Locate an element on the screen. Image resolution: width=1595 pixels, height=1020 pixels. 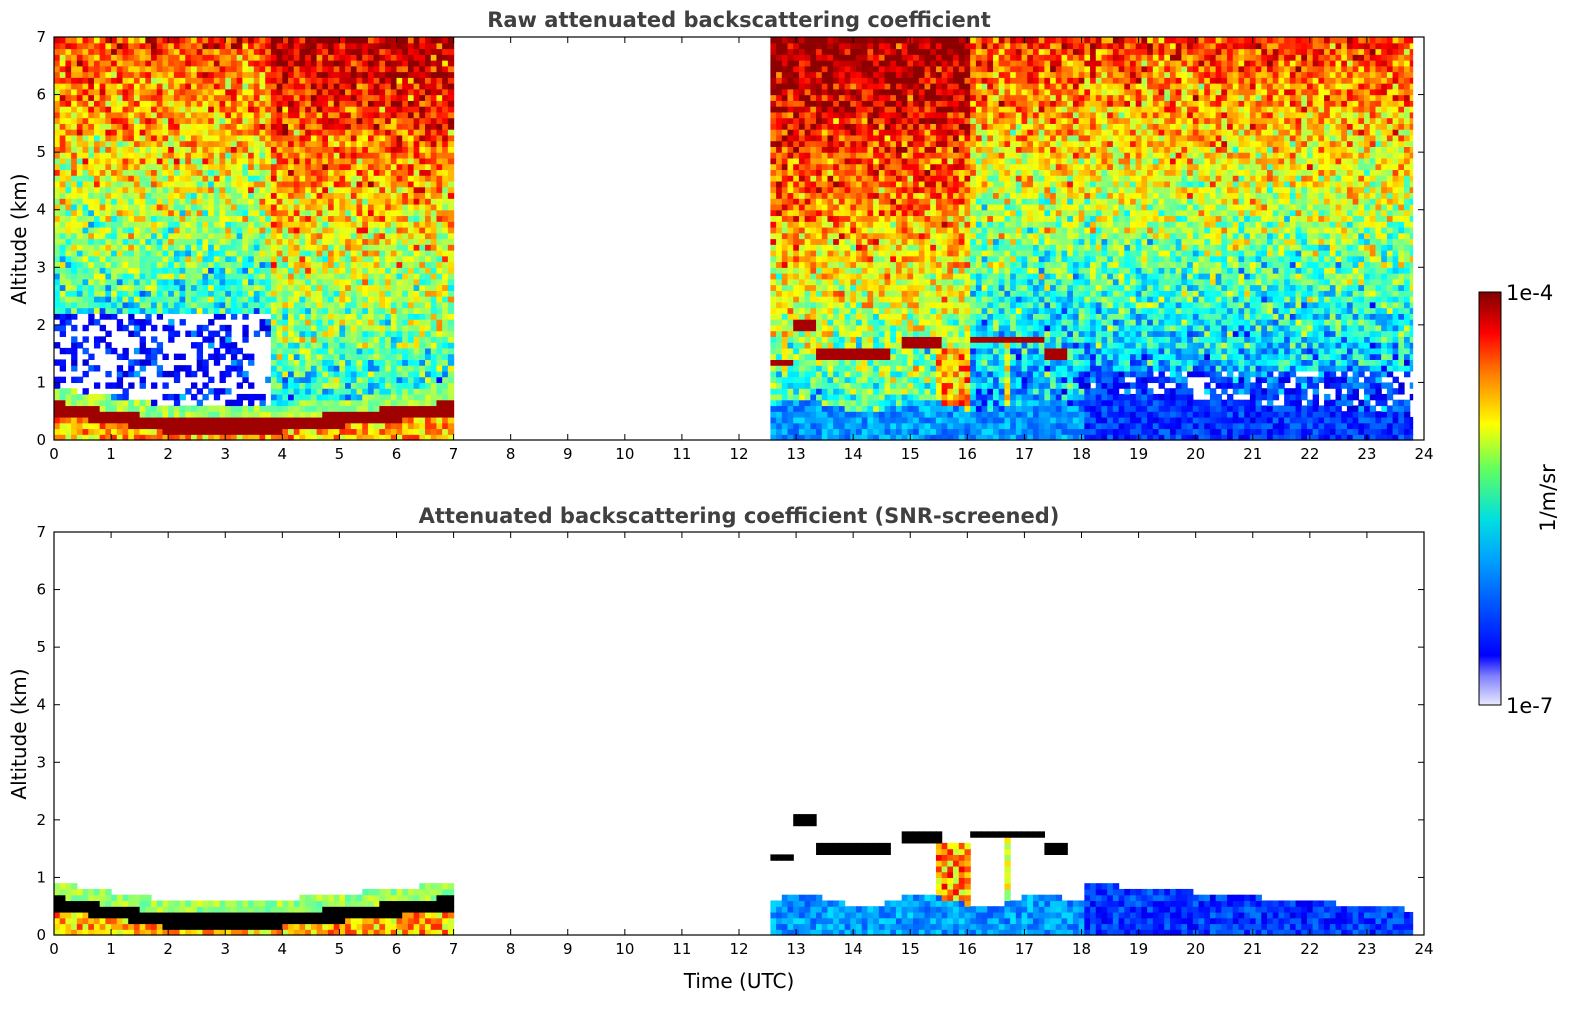
colorbar-unit-label: 1/m/sr is located at coordinates (1548, 498).